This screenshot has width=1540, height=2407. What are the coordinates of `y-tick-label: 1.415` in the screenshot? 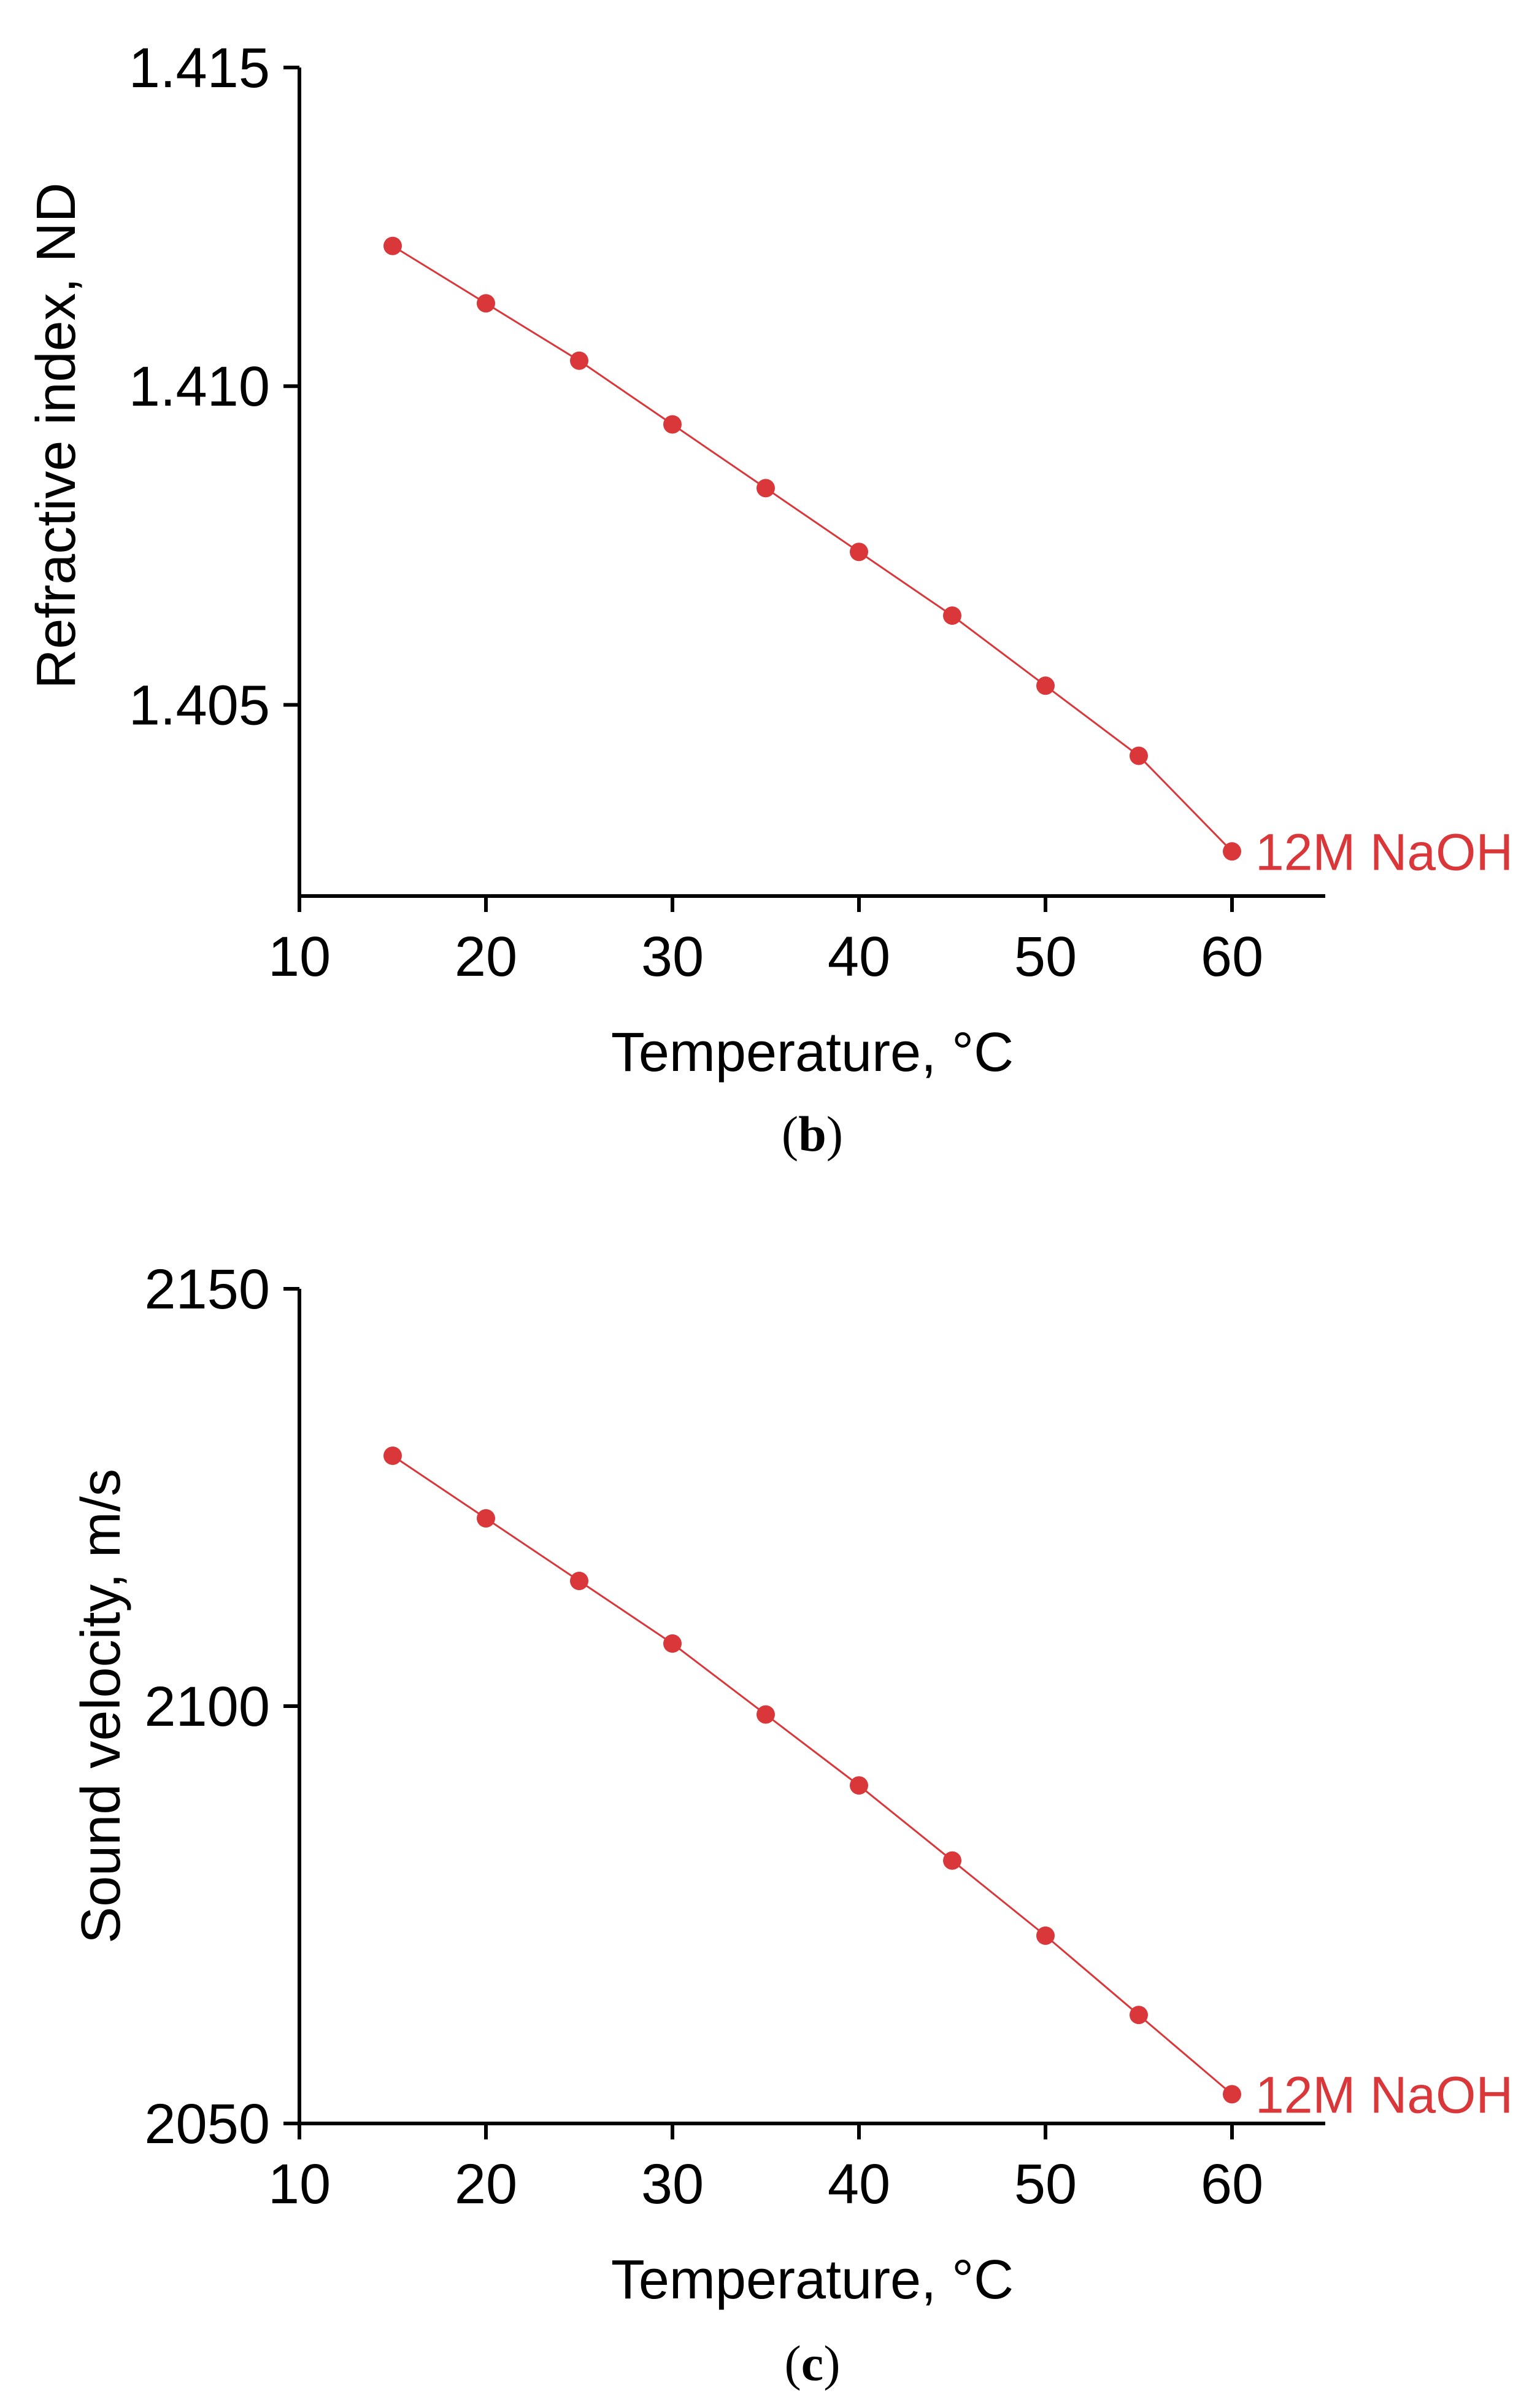 It's located at (200, 68).